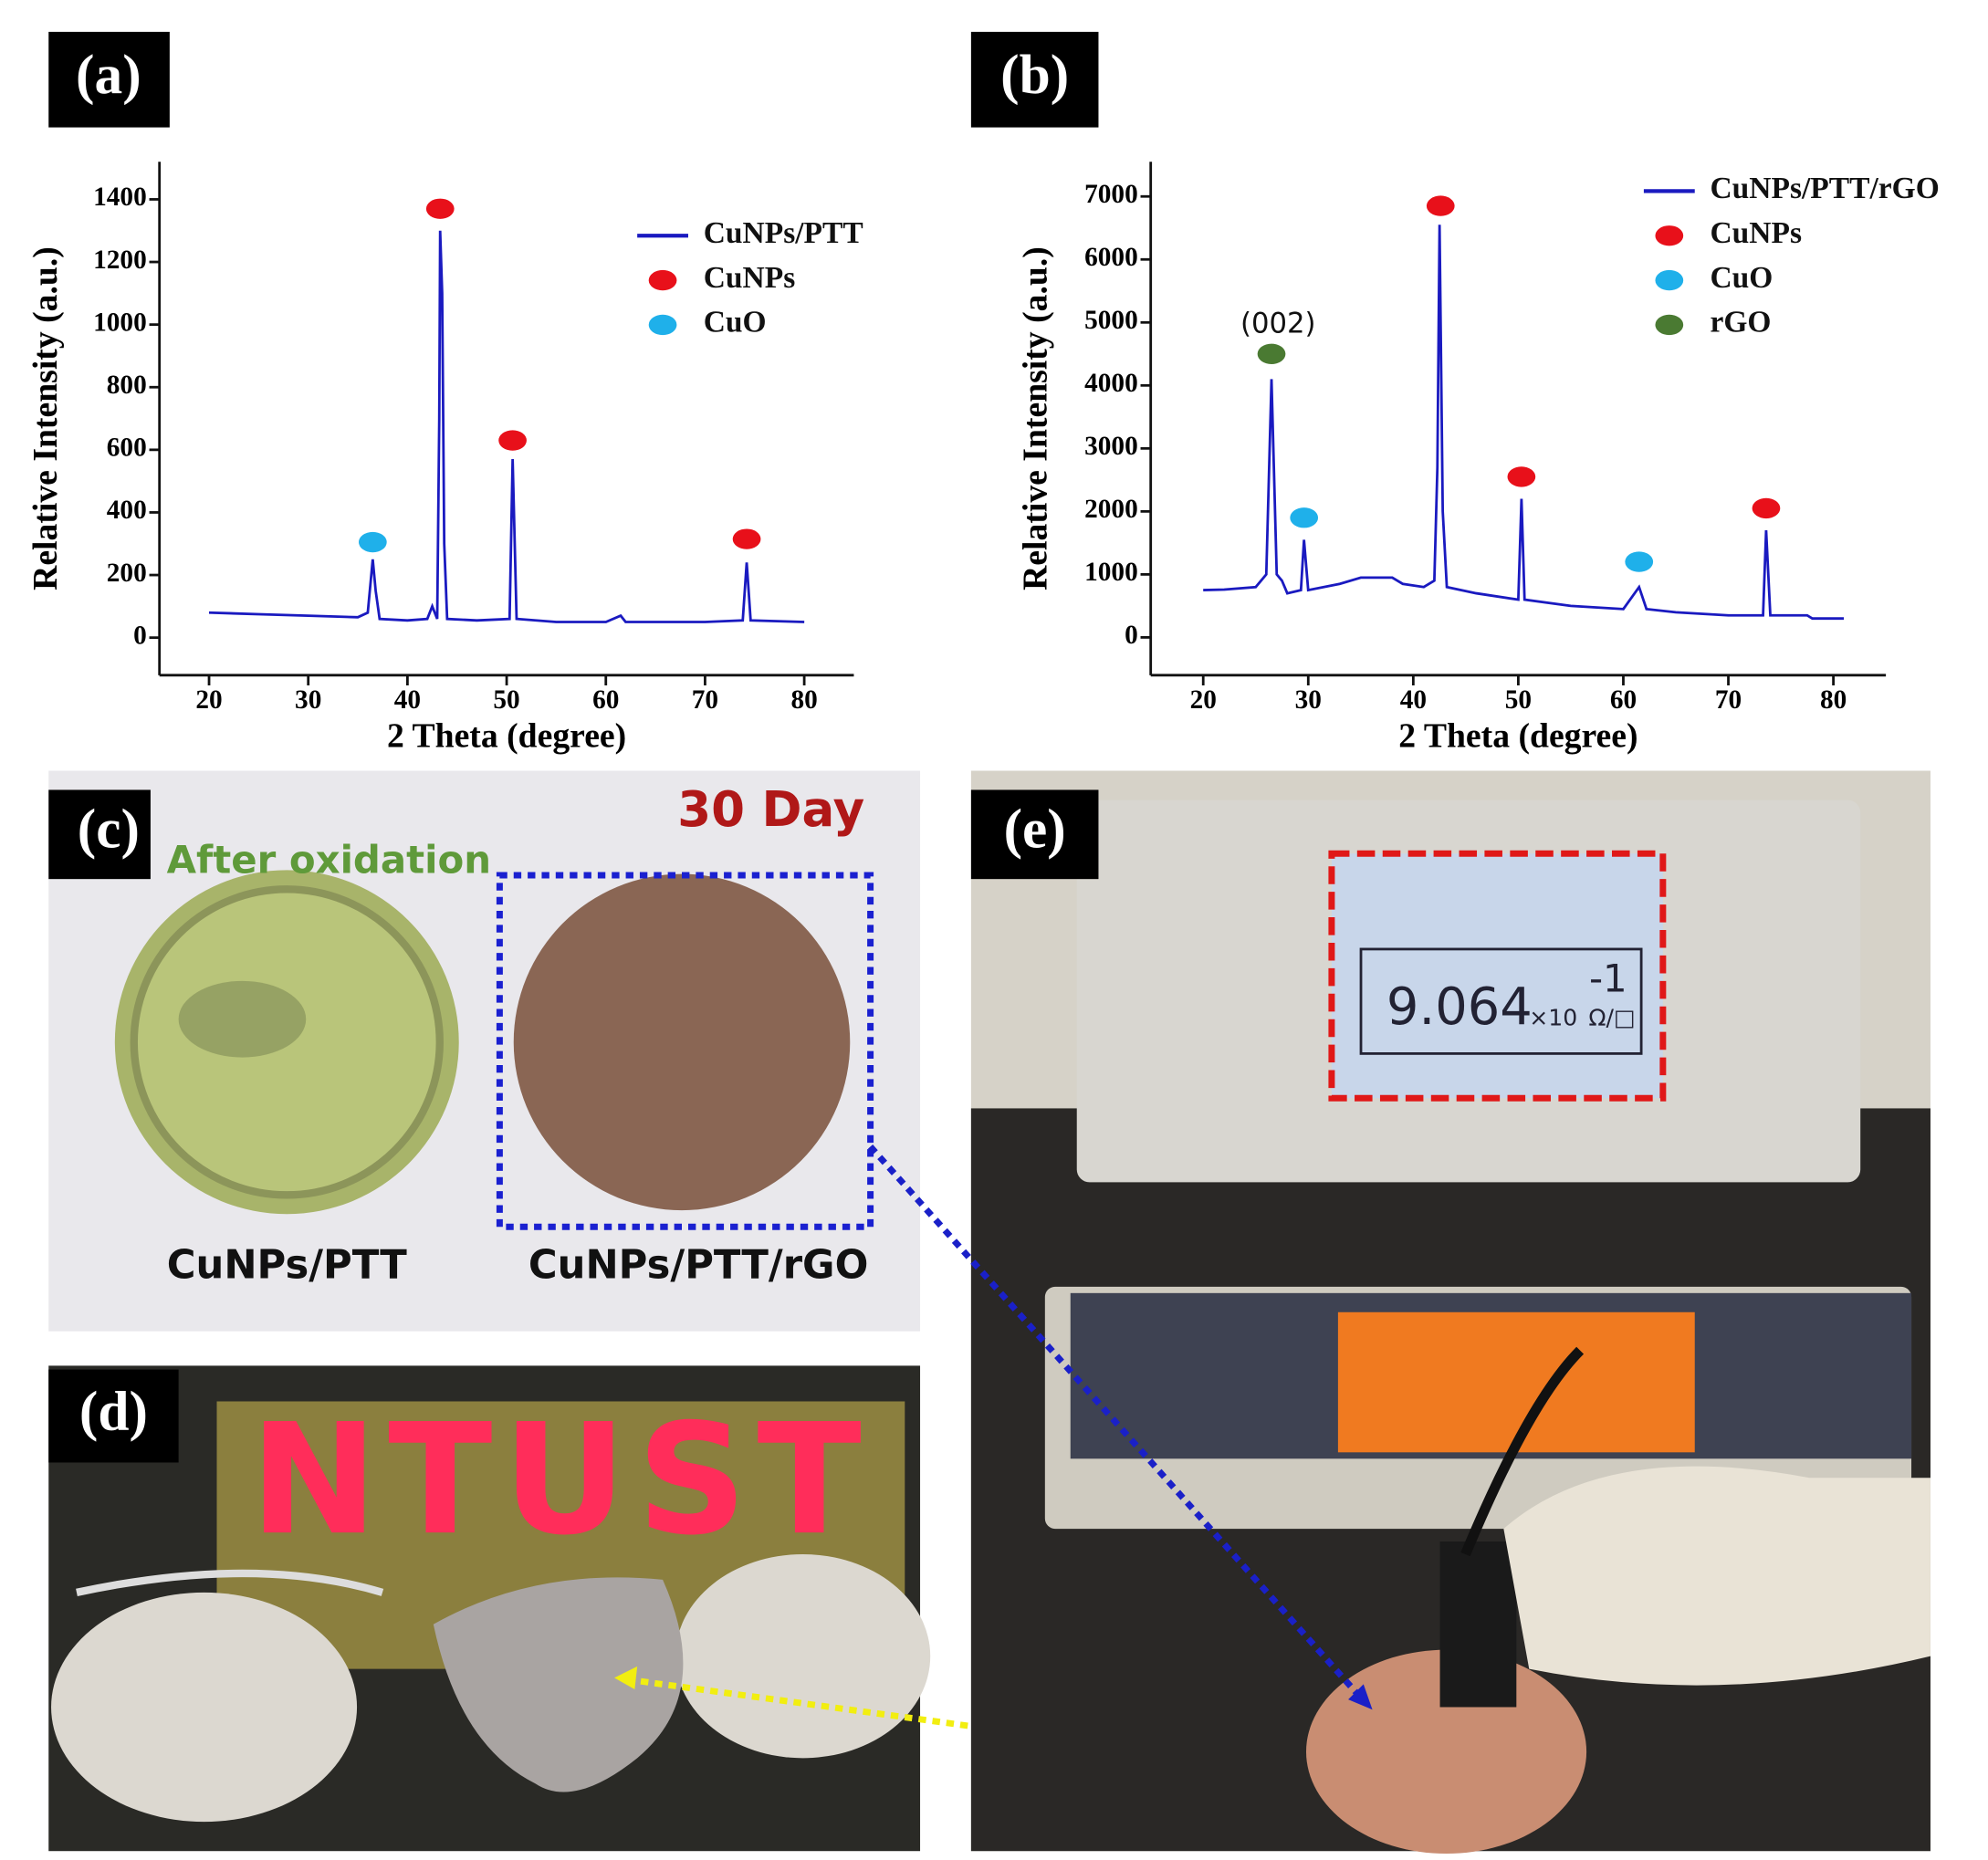 This screenshot has width=1988, height=1860. Describe the element at coordinates (1608, 978) in the screenshot. I see `exponent: -1` at that location.